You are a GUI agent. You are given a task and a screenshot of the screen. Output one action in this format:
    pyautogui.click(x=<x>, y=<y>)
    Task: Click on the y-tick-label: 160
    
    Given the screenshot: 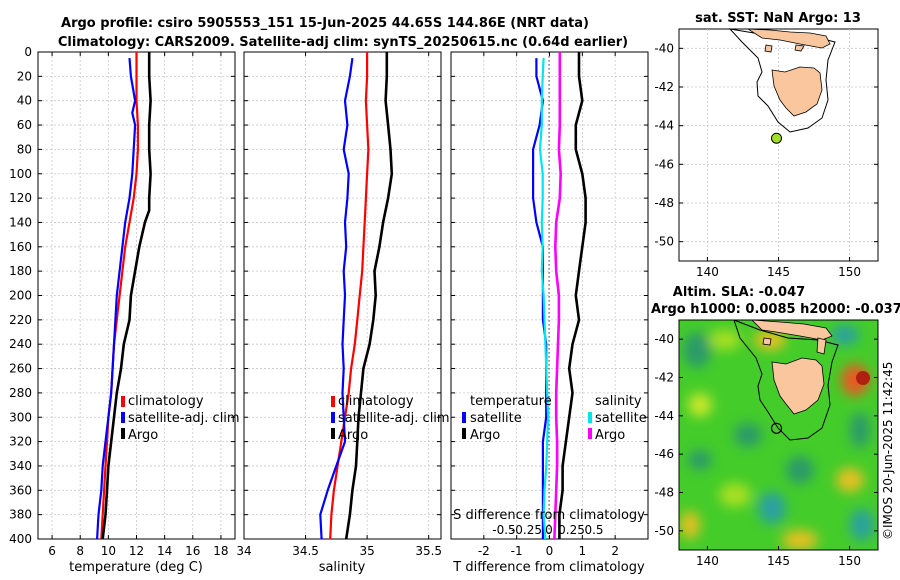 What is the action you would take?
    pyautogui.click(x=20, y=247)
    